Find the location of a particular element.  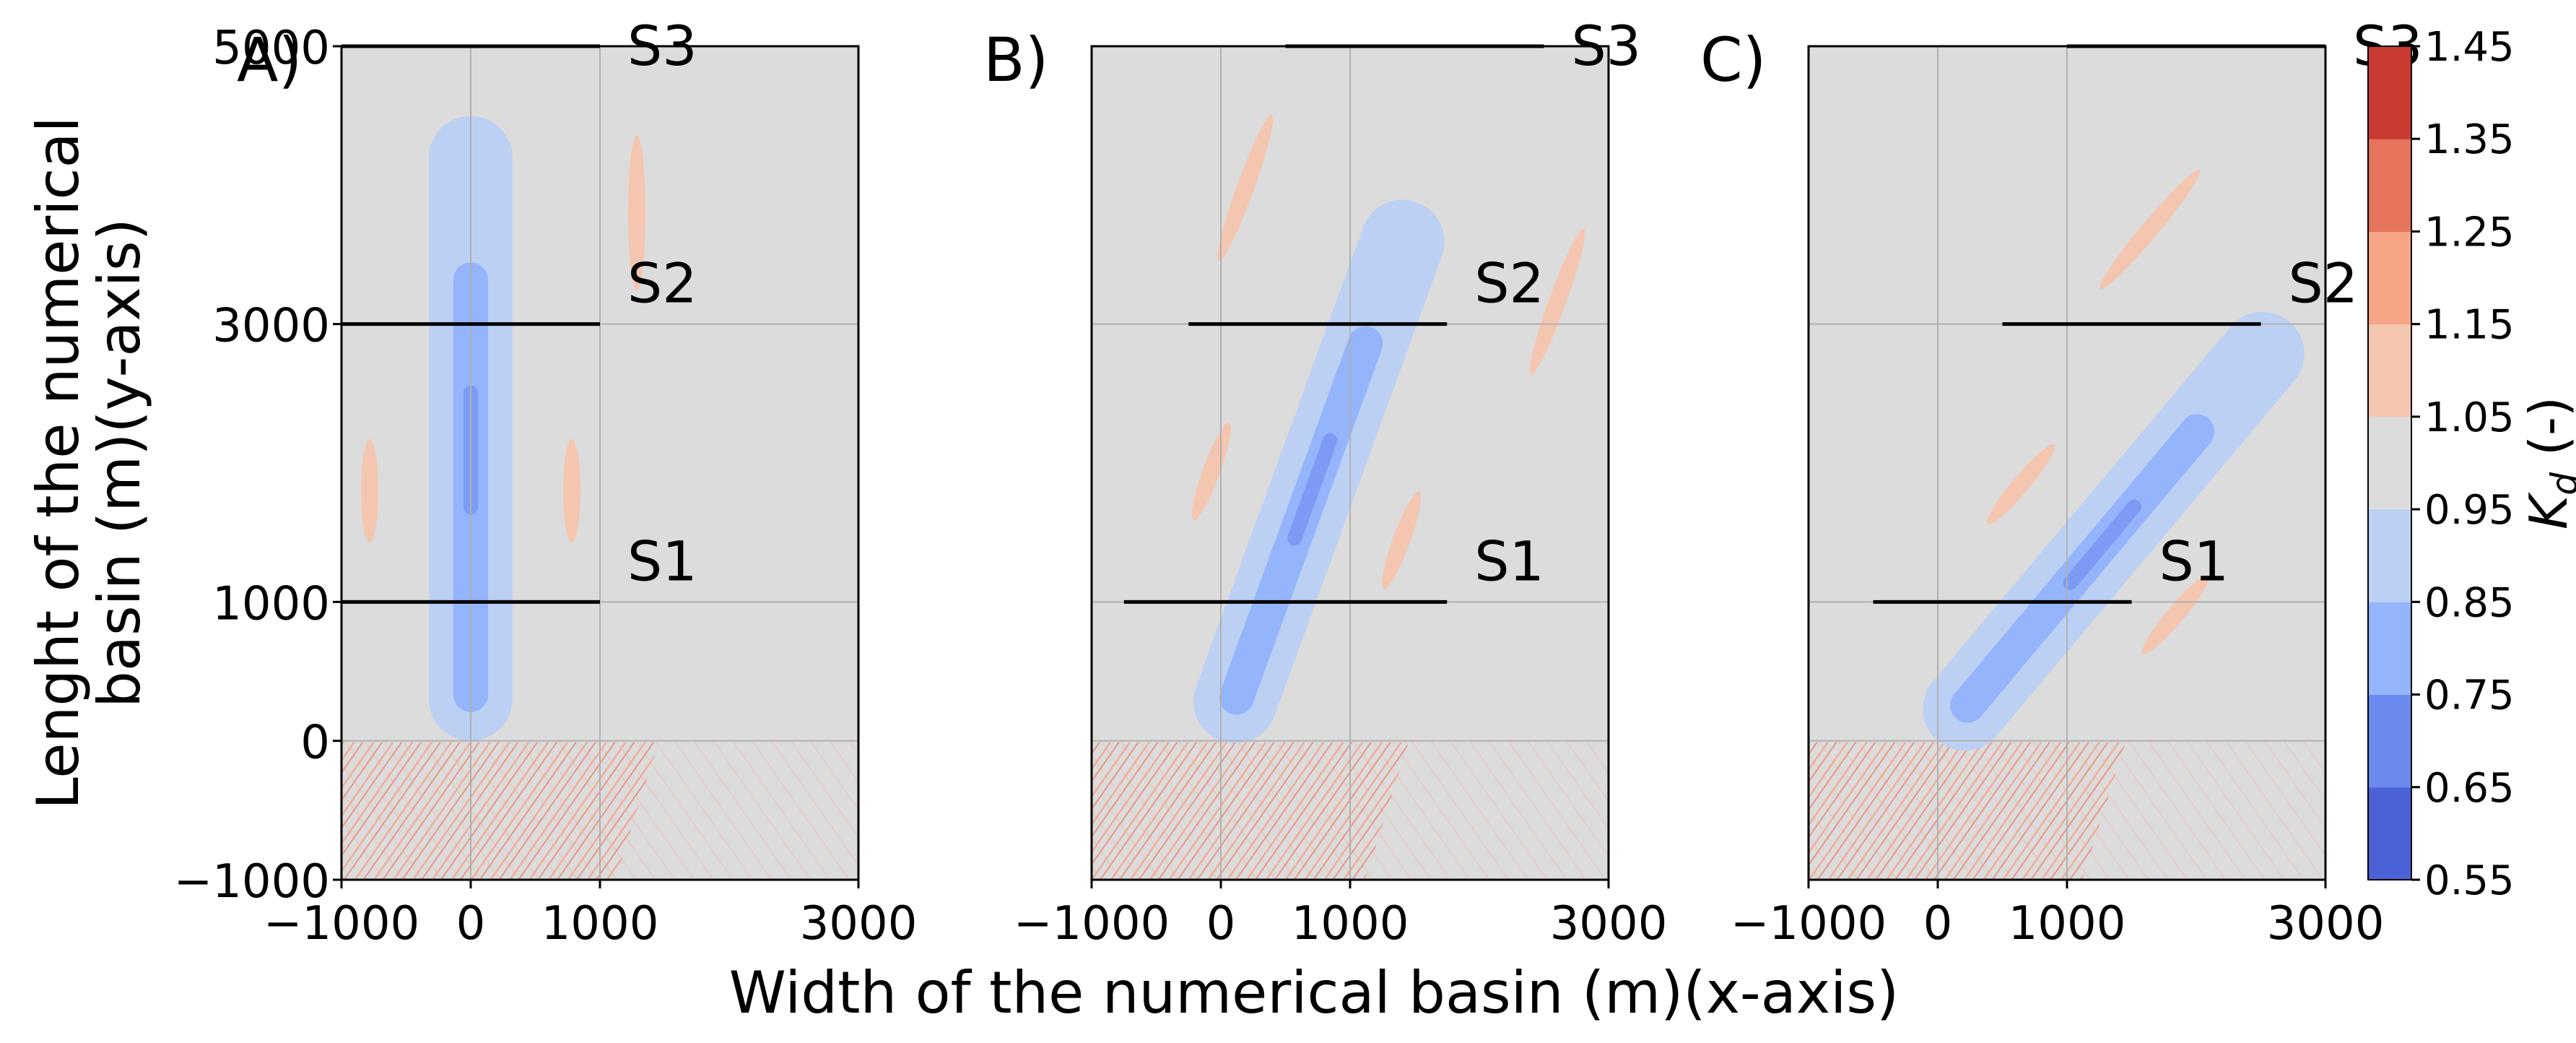

y-tick-label: 1000 is located at coordinates (271, 604).